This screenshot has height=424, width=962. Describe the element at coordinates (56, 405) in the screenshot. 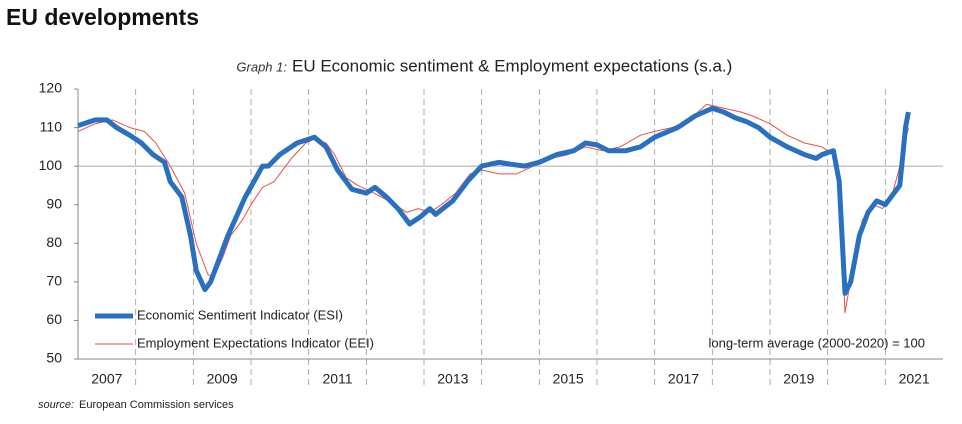

I see `source-label: source:` at that location.